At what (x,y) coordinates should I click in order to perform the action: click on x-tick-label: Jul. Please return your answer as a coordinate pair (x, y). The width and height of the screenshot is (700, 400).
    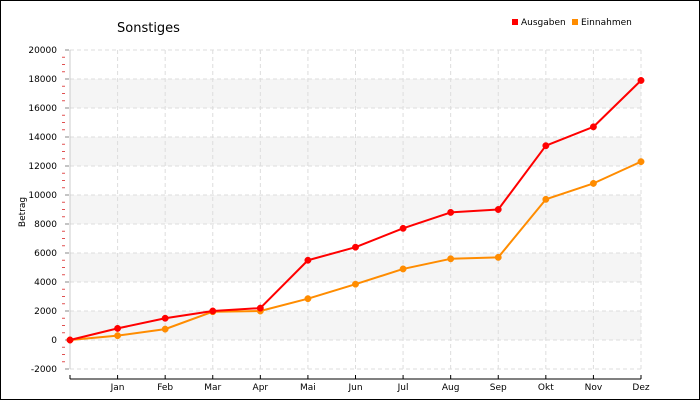
    Looking at the image, I should click on (403, 388).